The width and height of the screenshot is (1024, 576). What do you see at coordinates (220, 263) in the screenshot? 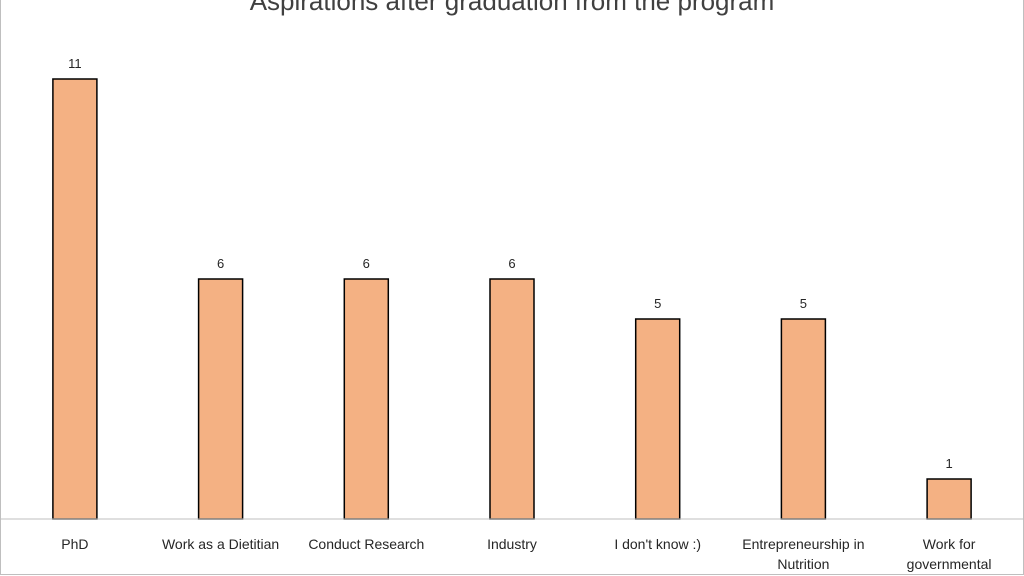
I see `data-label-1: 6` at bounding box center [220, 263].